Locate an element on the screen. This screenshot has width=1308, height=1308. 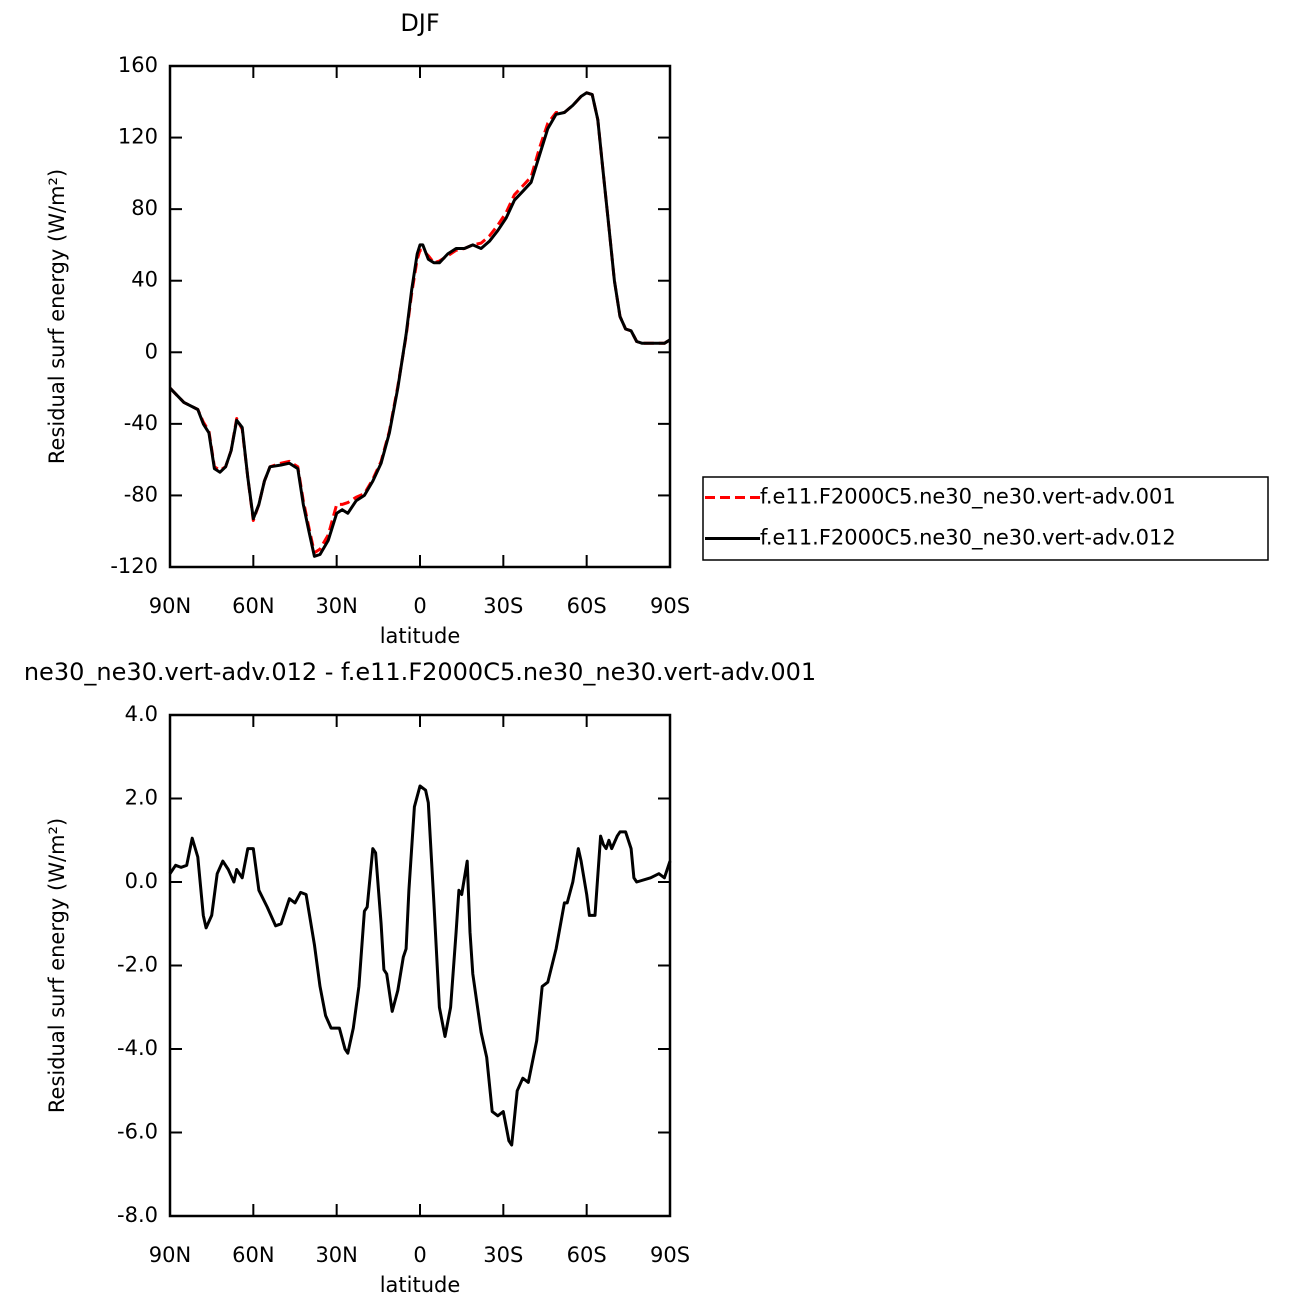
y-tick-label: 160 is located at coordinates (138, 65).